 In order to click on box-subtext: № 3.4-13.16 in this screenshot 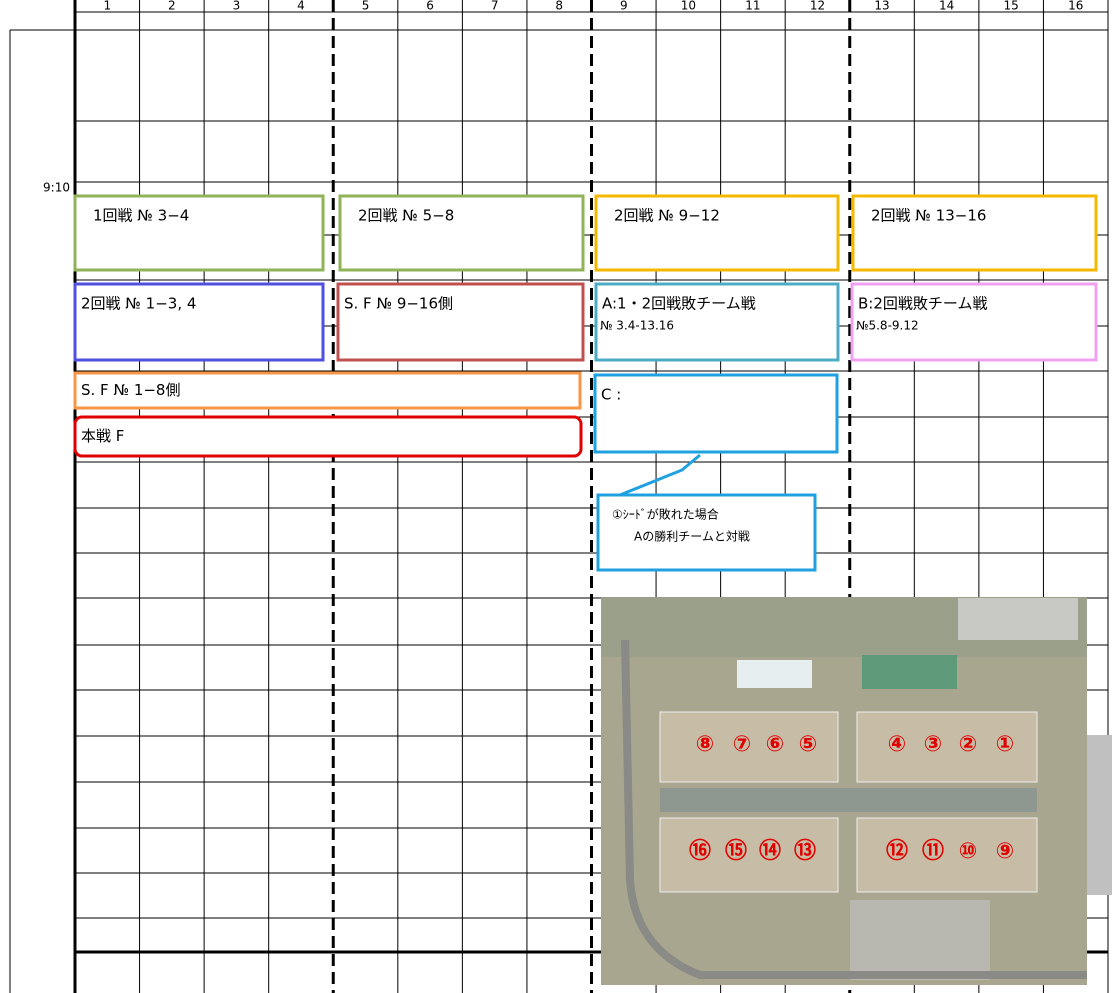, I will do `click(637, 326)`.